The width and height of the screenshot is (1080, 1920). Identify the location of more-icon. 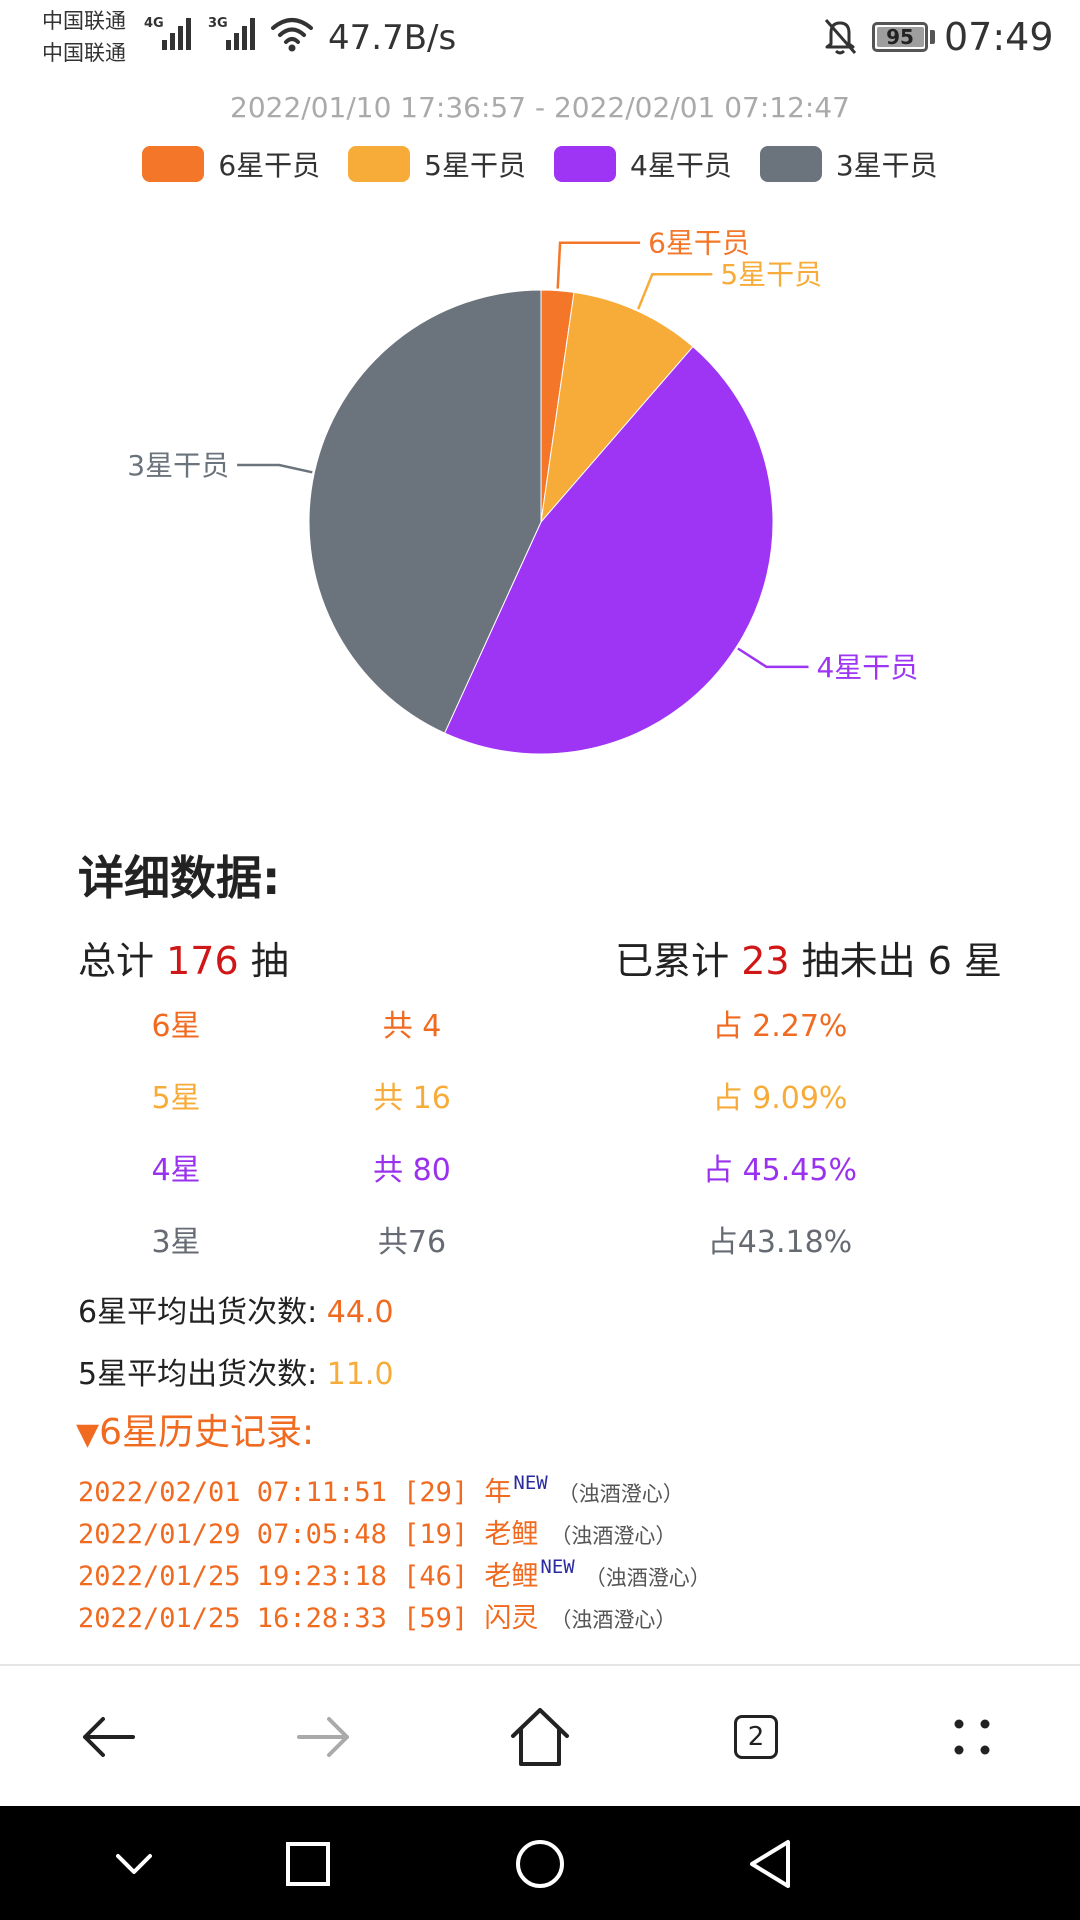
(972, 1737).